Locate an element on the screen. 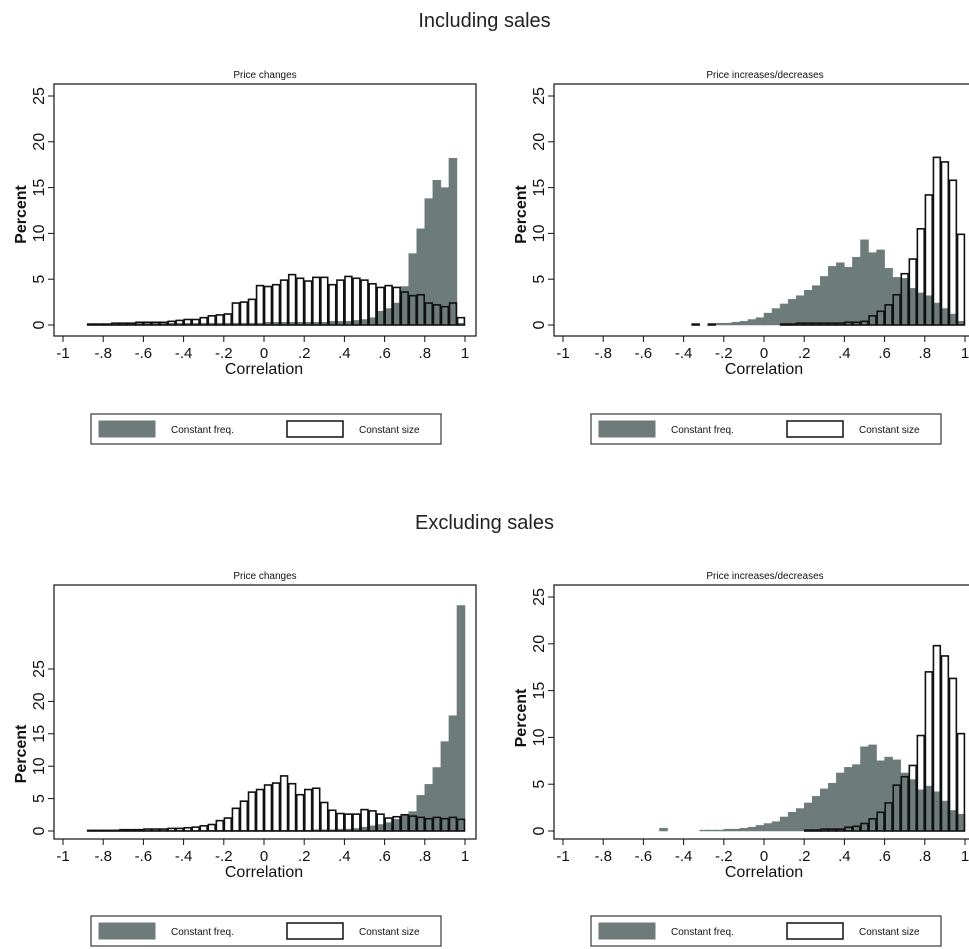 This screenshot has width=969, height=949. x-tick-label: 0 is located at coordinates (764, 353).